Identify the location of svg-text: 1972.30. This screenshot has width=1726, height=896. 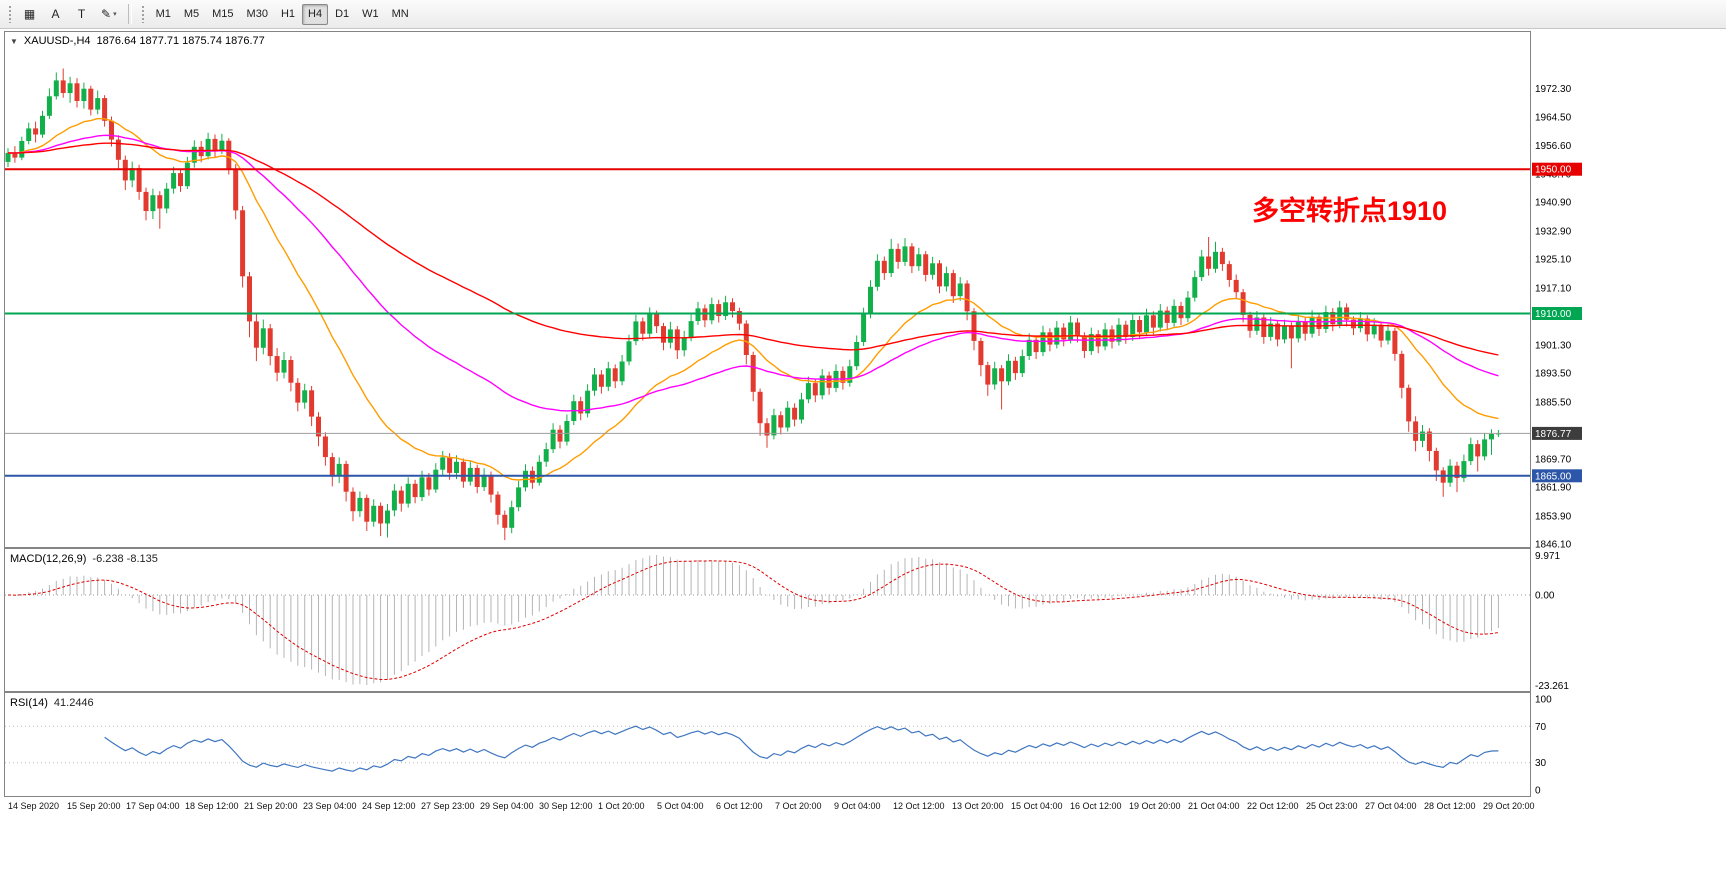
(1553, 89).